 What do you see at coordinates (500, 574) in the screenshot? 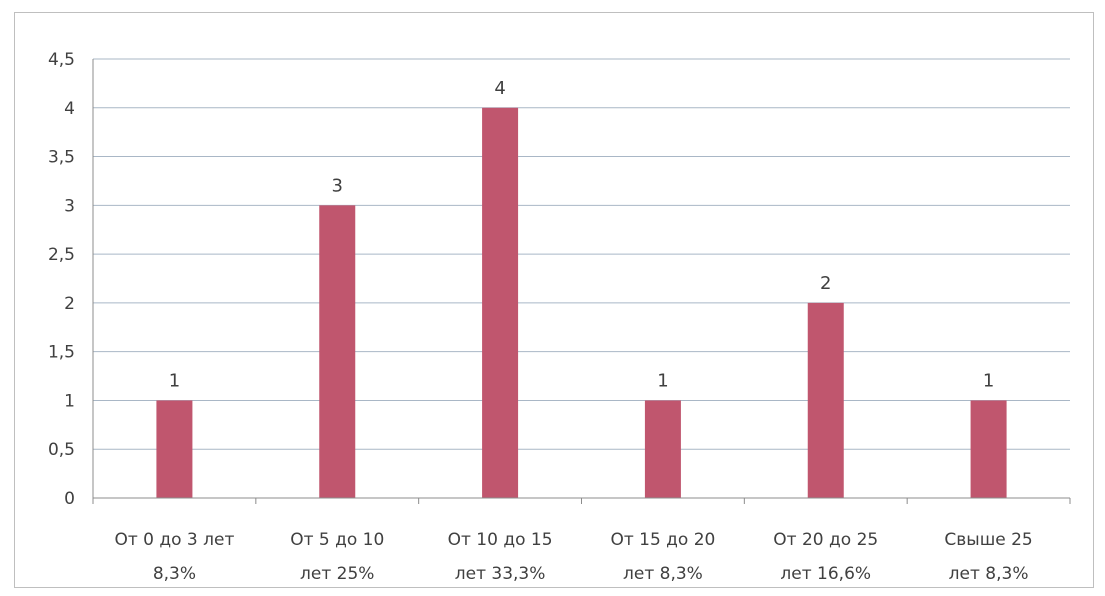
I see `x-tick-label: лет 33,3%` at bounding box center [500, 574].